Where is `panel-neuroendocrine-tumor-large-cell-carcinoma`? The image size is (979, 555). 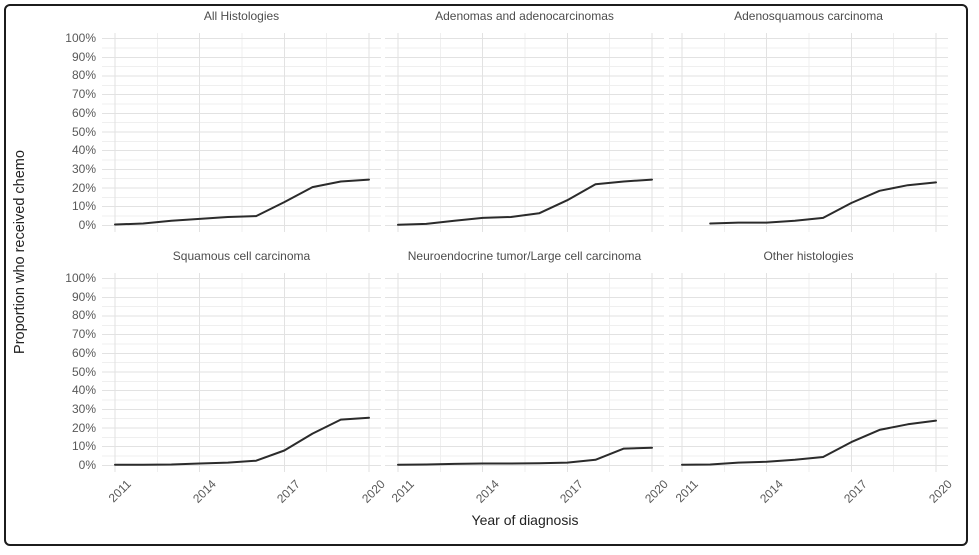 panel-neuroendocrine-tumor-large-cell-carcinoma is located at coordinates (524, 372).